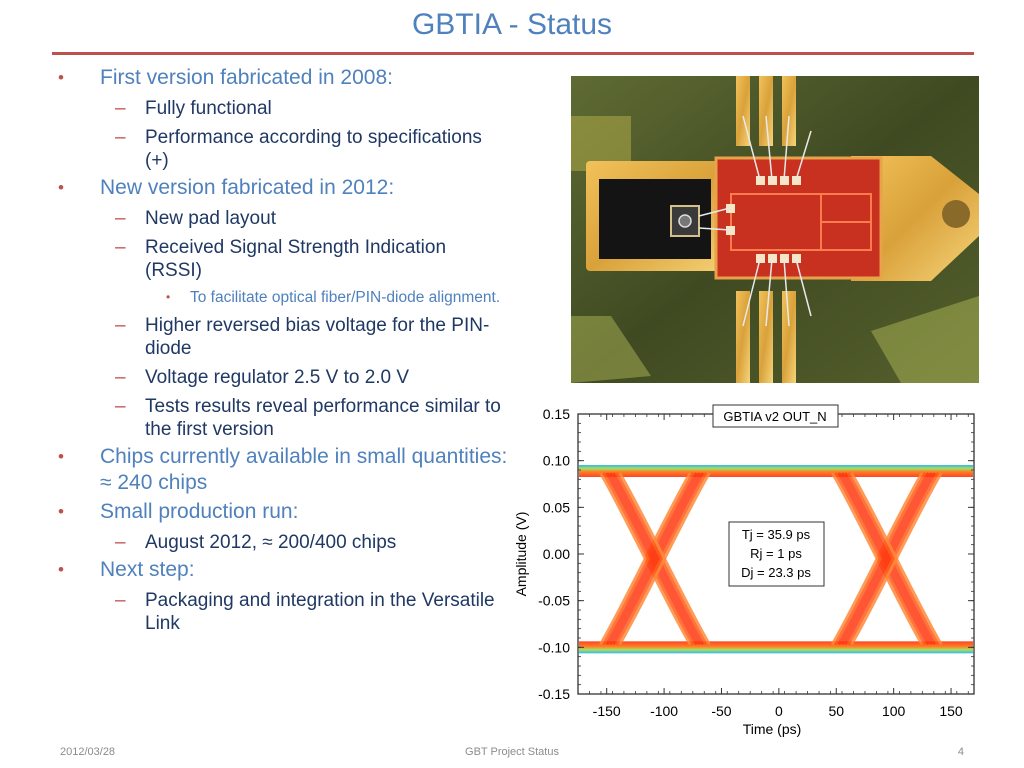 This screenshot has width=1024, height=768. Describe the element at coordinates (721, 711) in the screenshot. I see `x-tick-label: -50` at that location.